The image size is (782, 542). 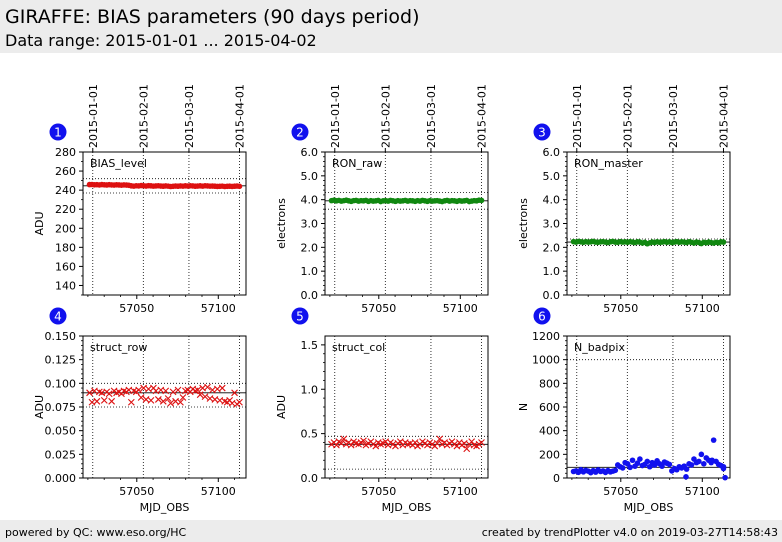 I want to click on y-tick-label: 2.0, so click(x=552, y=247).